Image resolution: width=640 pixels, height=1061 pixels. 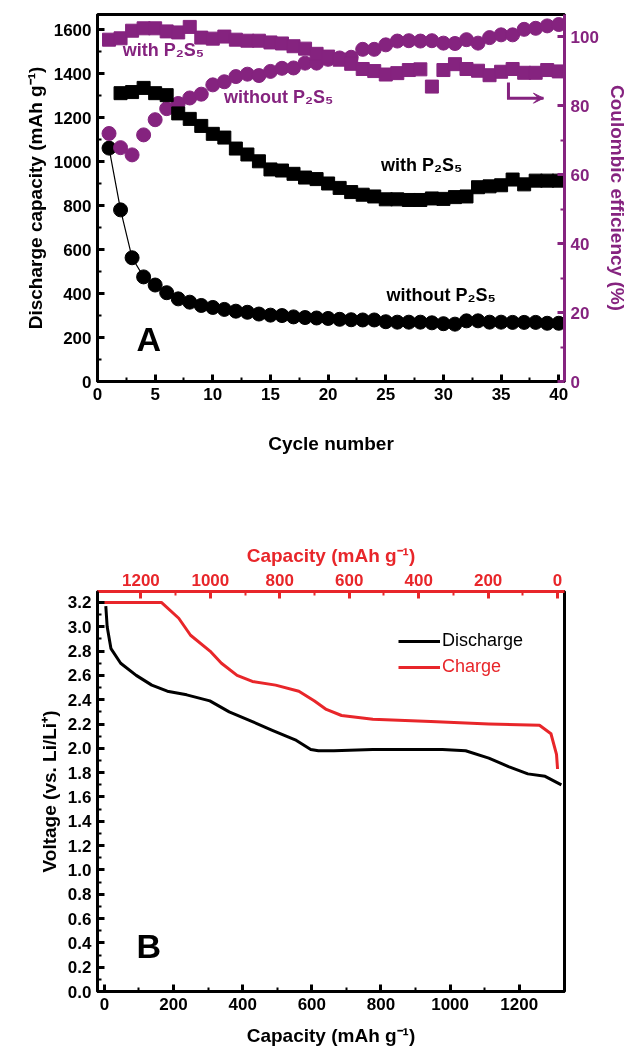 I want to click on x2-tick-label: 1000, so click(x=210, y=580).